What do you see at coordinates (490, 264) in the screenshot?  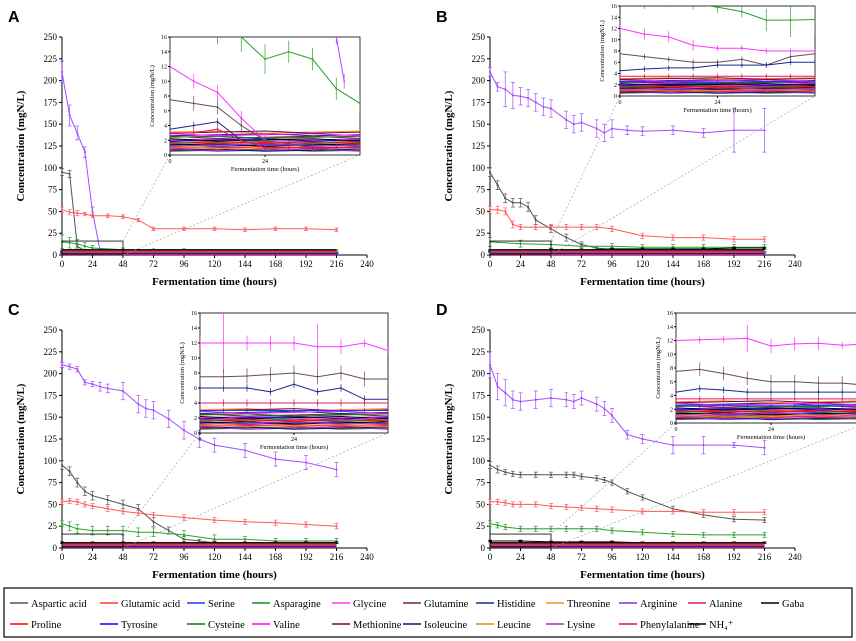 I see `x-tick-label: 0` at bounding box center [490, 264].